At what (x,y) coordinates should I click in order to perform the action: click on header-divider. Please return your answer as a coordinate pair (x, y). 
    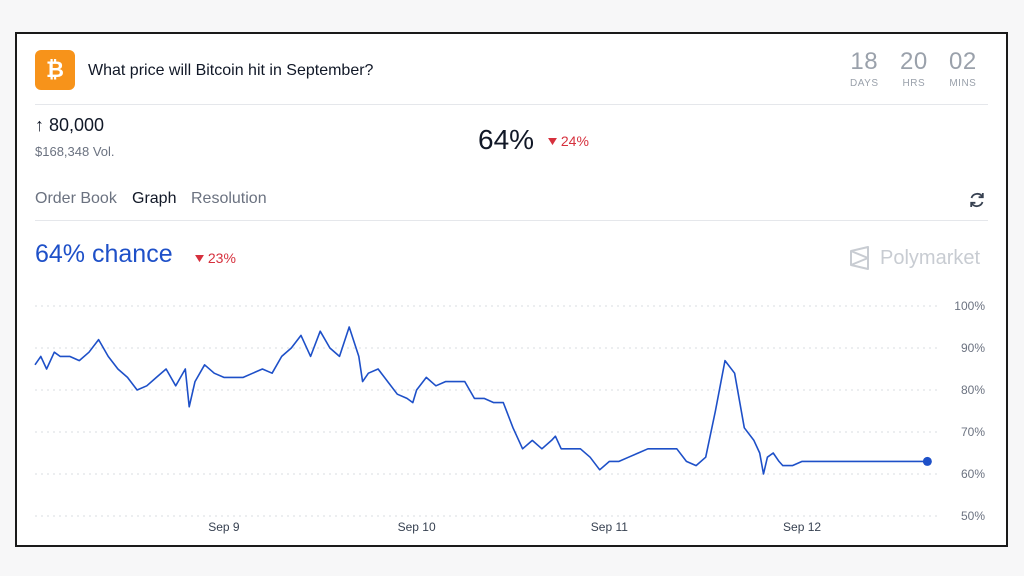
    Looking at the image, I should click on (511, 104).